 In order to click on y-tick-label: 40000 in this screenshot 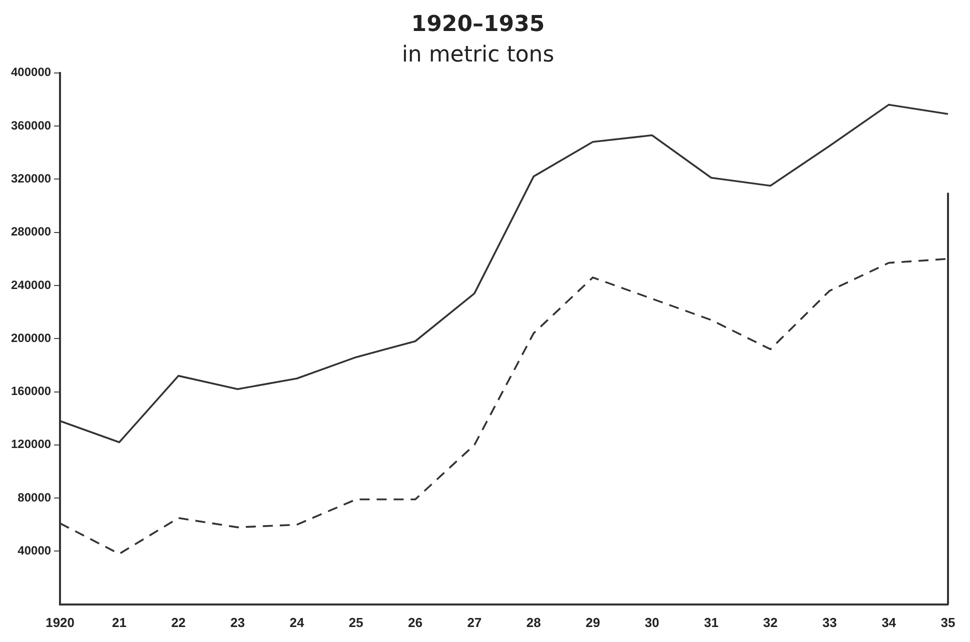, I will do `click(35, 551)`.